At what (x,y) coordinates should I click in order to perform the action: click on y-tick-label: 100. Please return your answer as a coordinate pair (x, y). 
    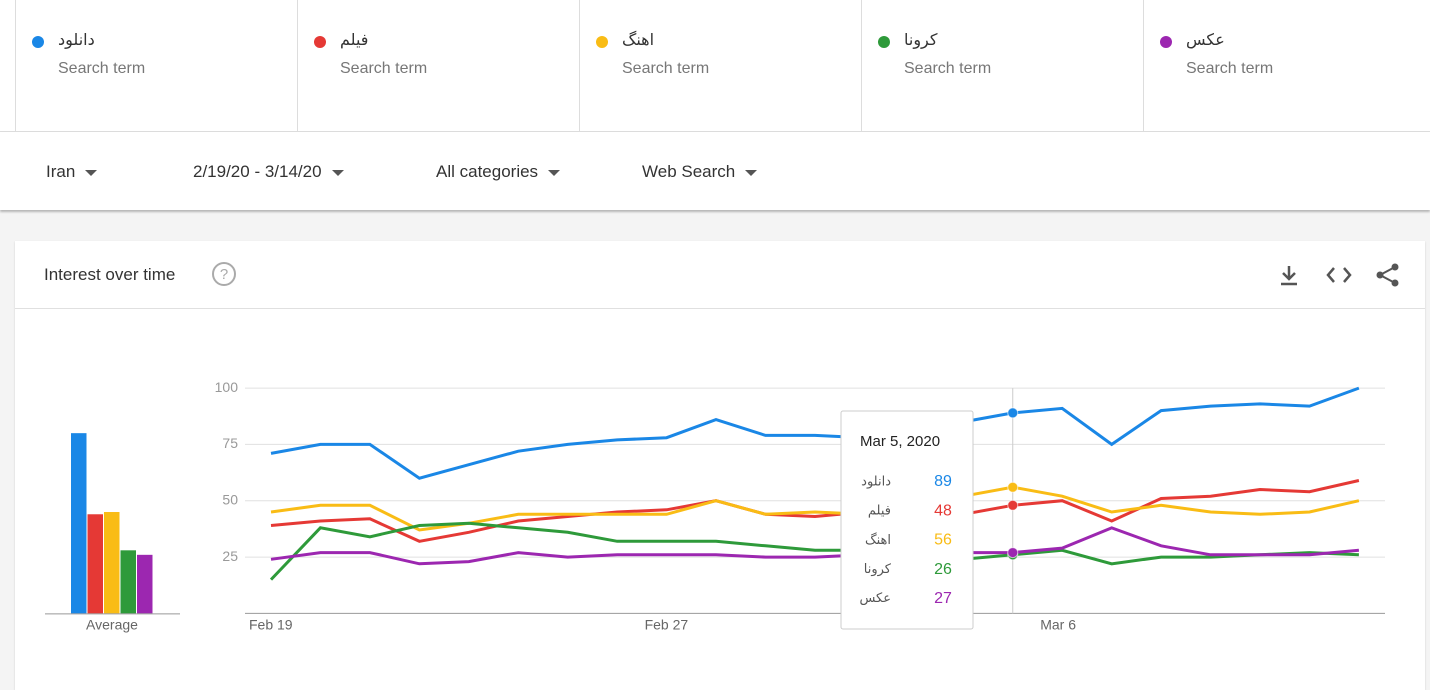
    Looking at the image, I should click on (227, 387).